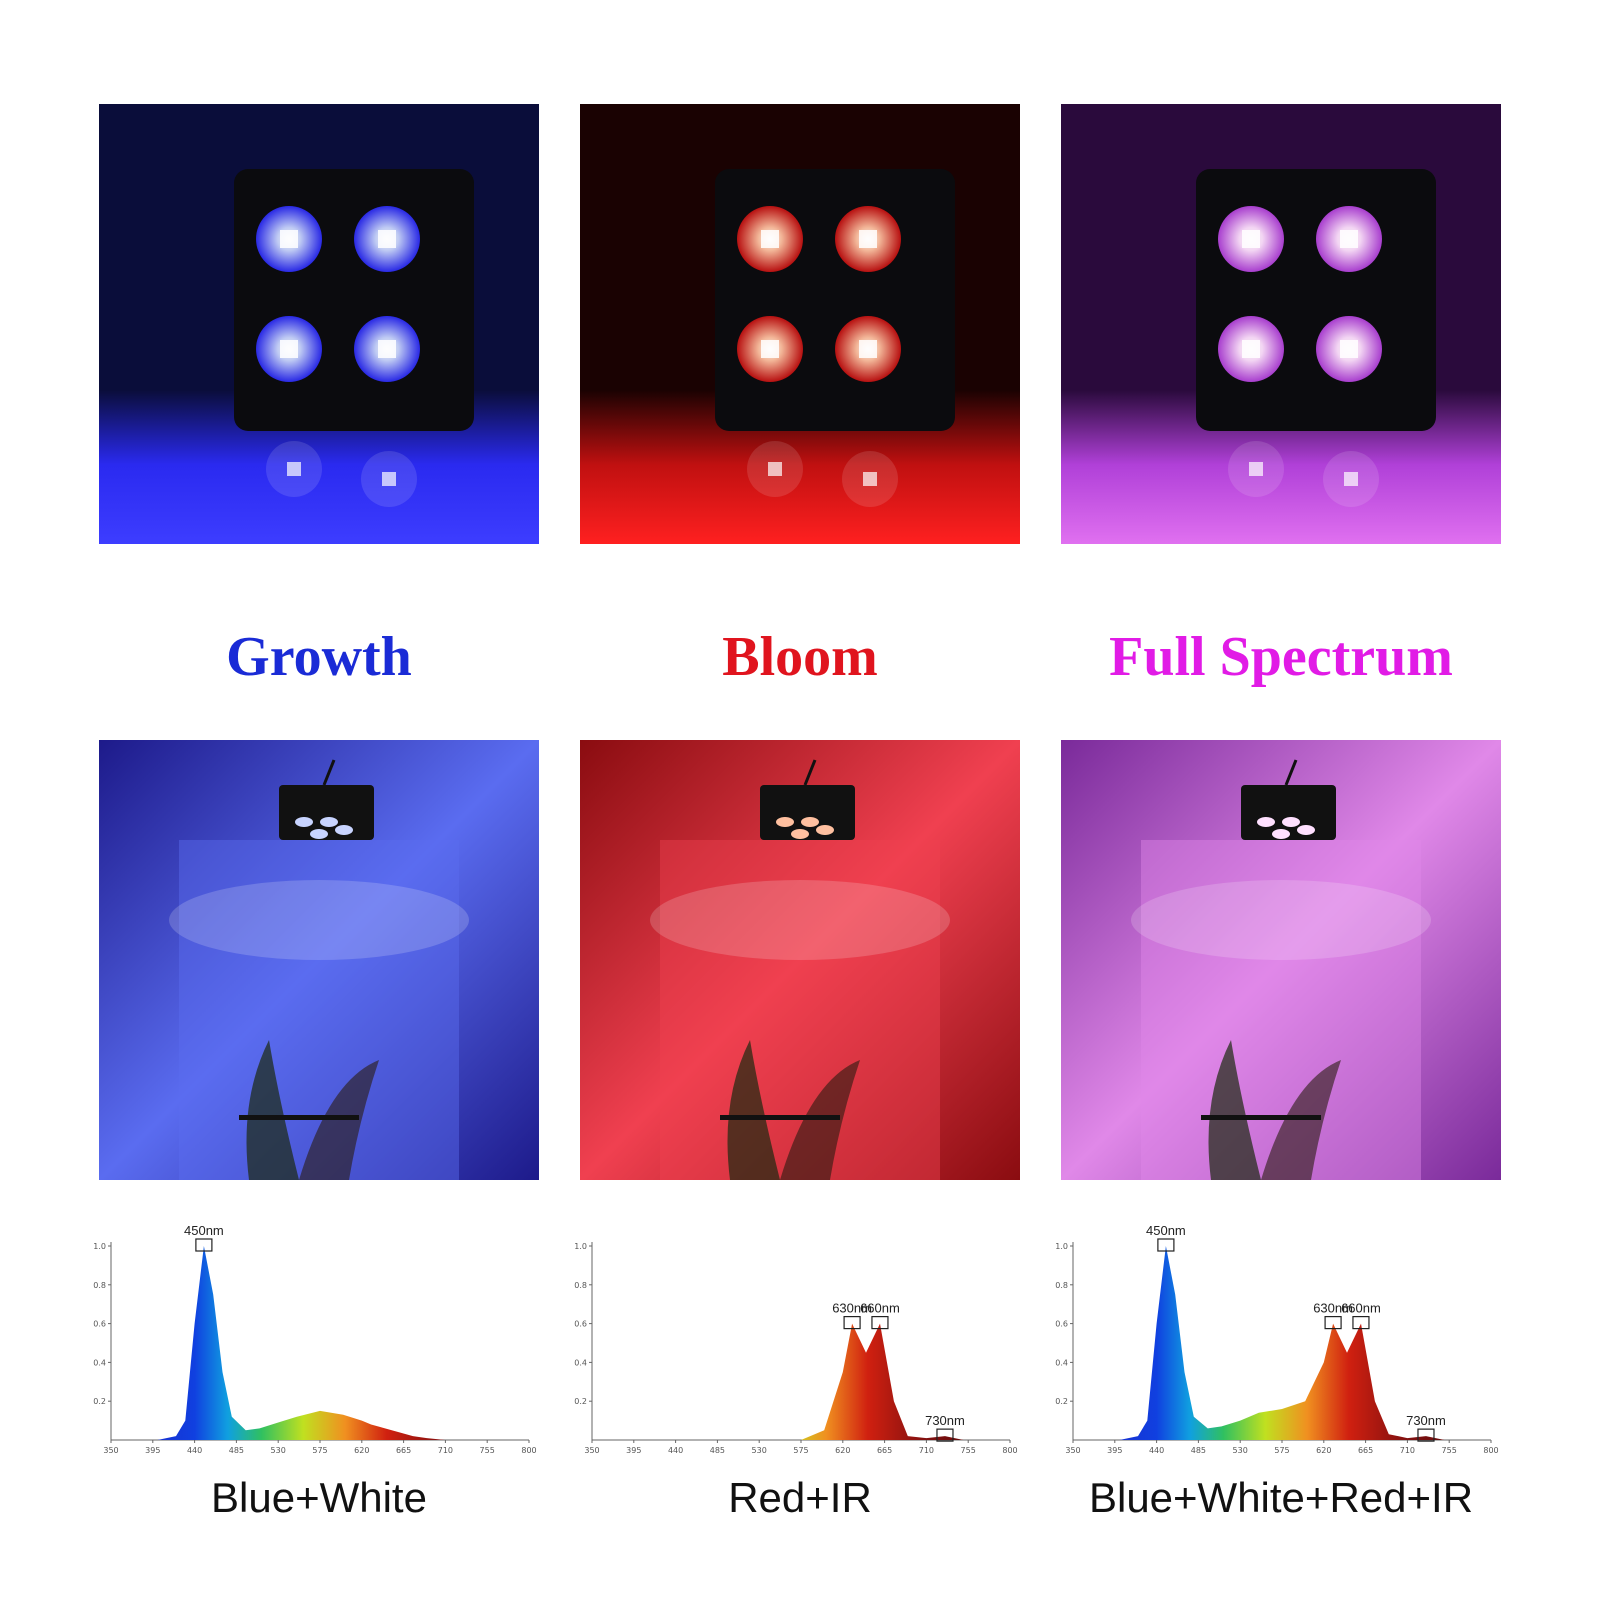  I want to click on mode-title: Full Spectrum, so click(1281, 657).